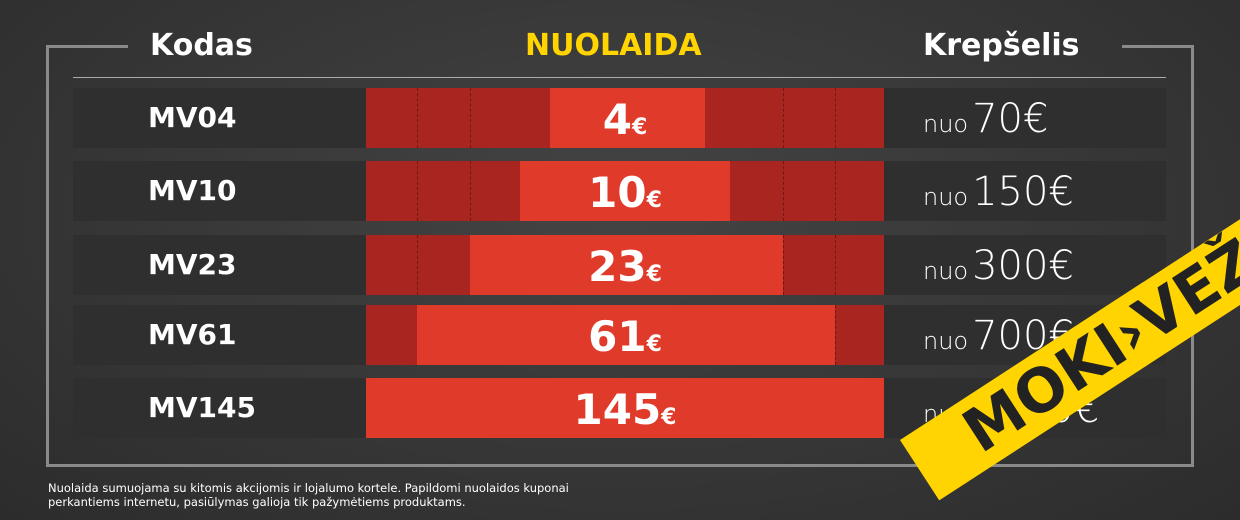 This screenshot has width=1240, height=520. I want to click on code-row: MV04 4€ nuo 70€, so click(619, 118).